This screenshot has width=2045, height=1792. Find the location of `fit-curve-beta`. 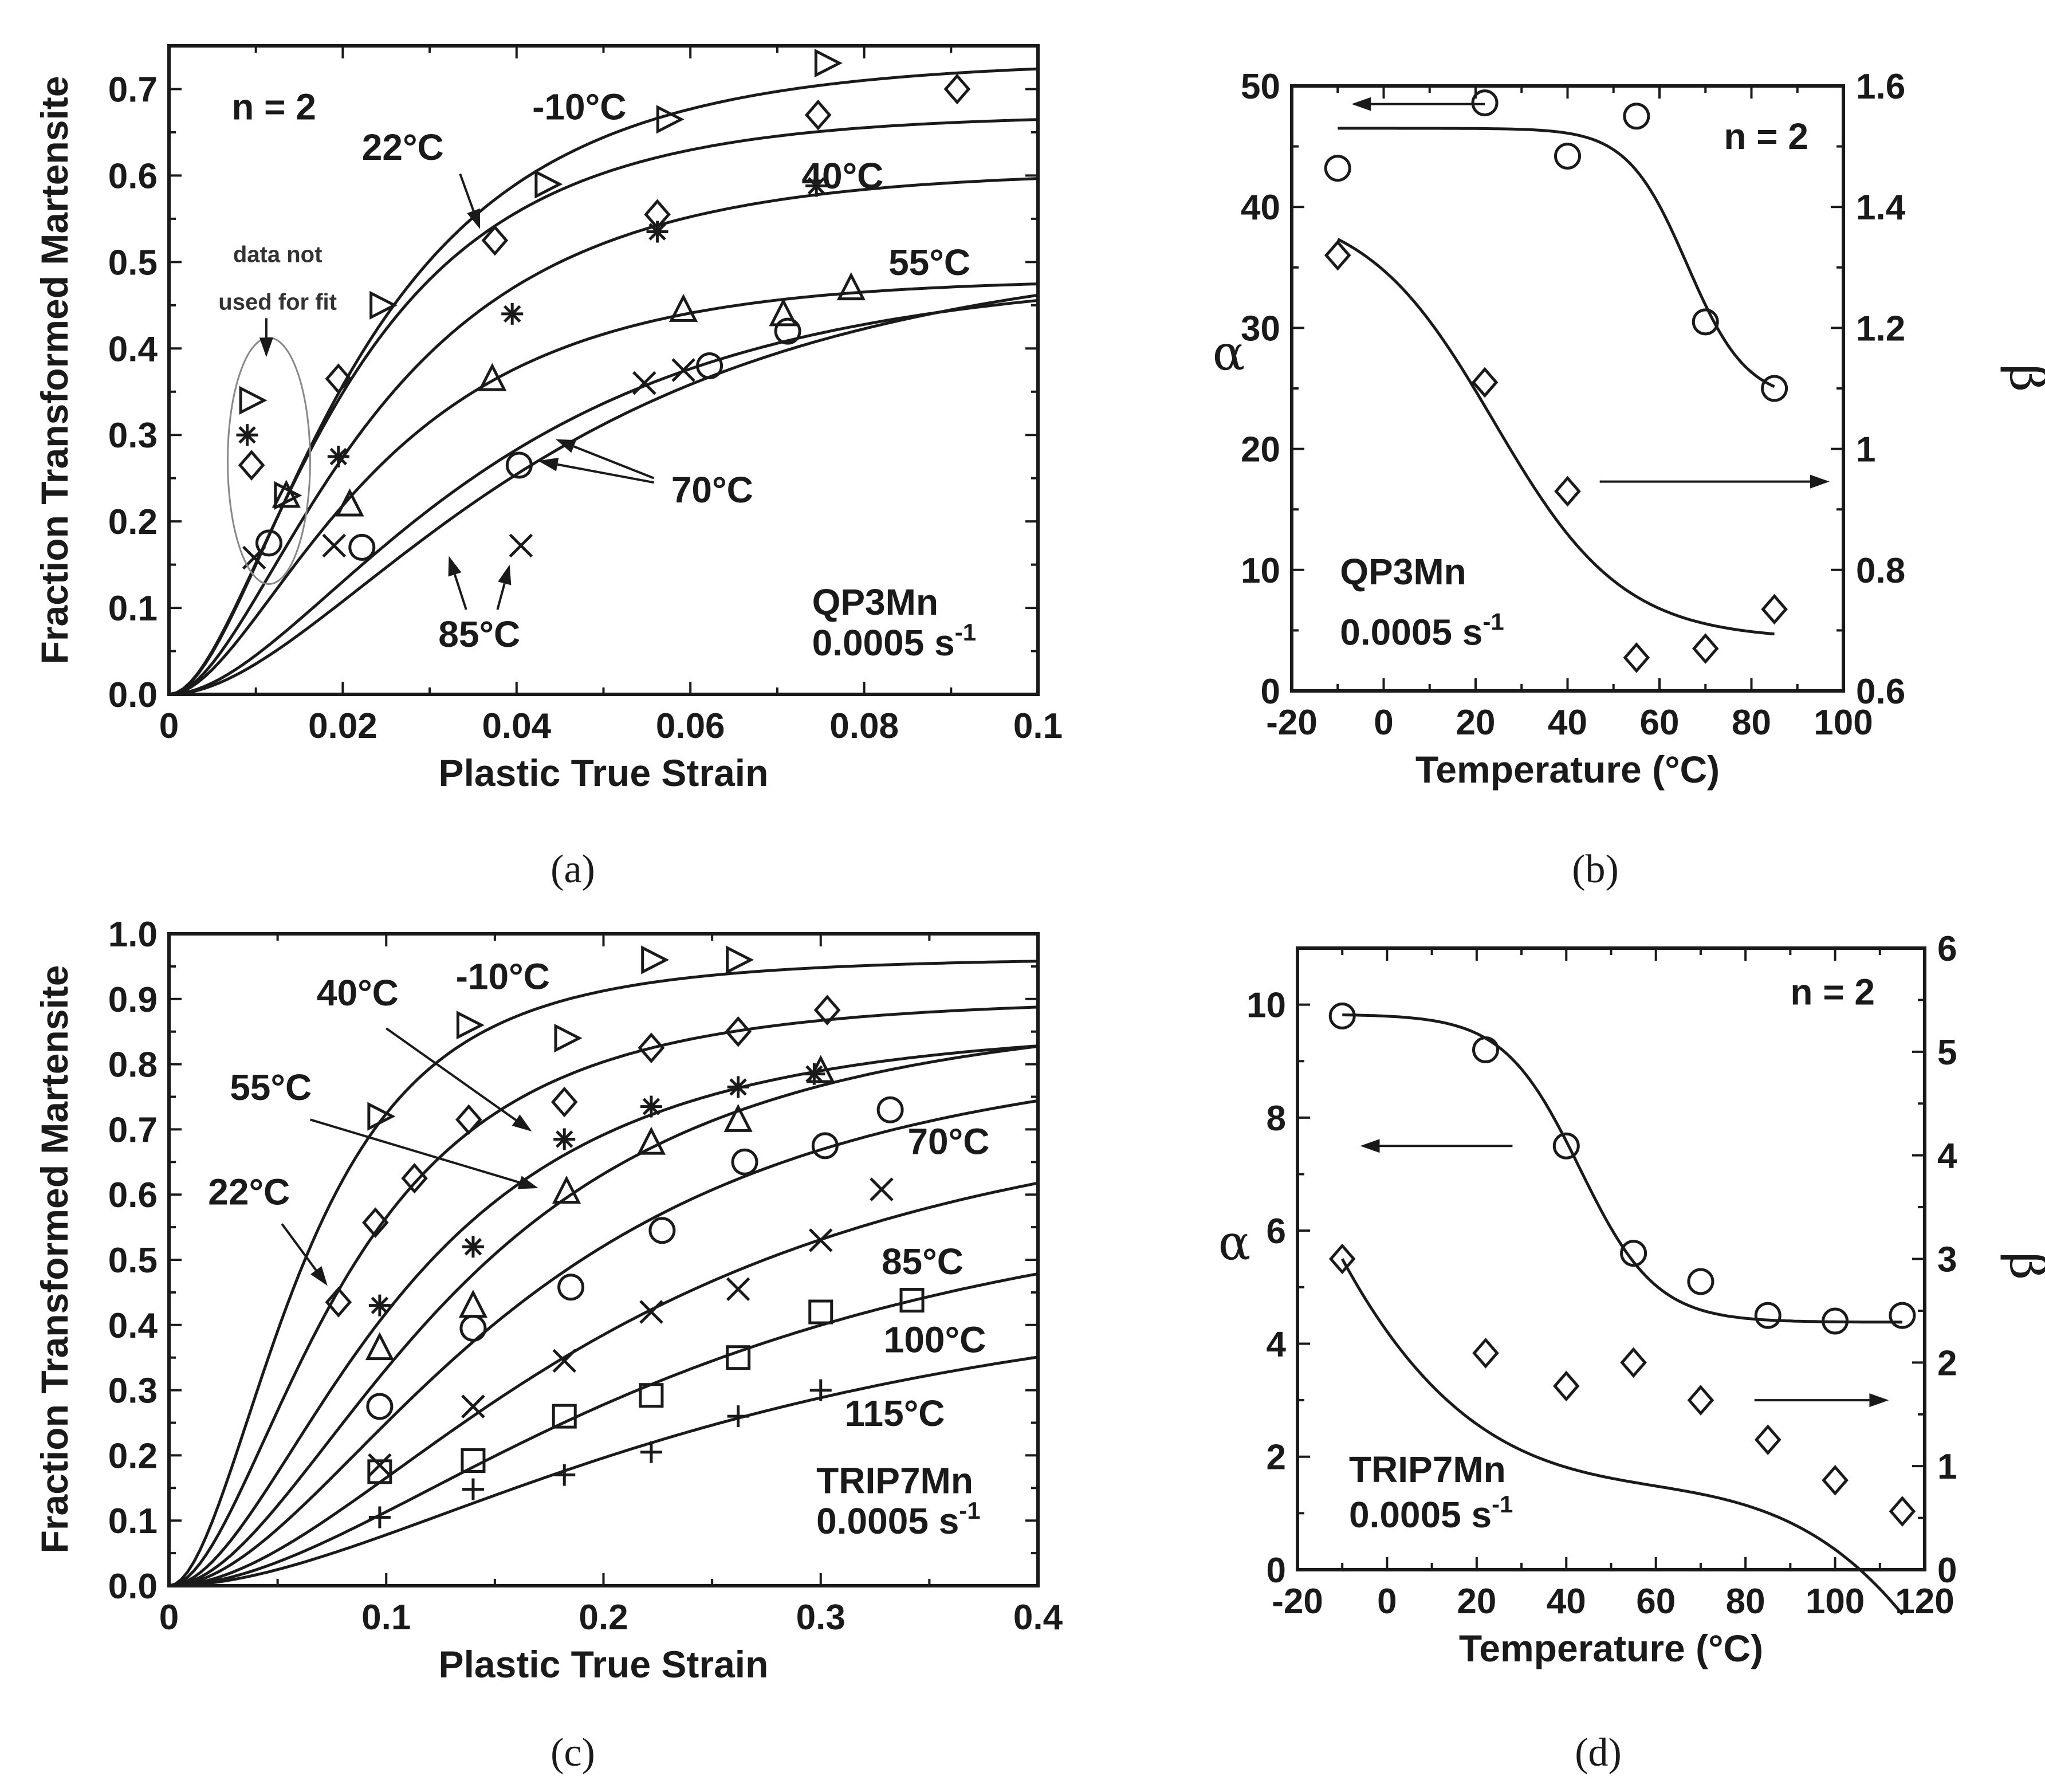

fit-curve-beta is located at coordinates (1556, 437).